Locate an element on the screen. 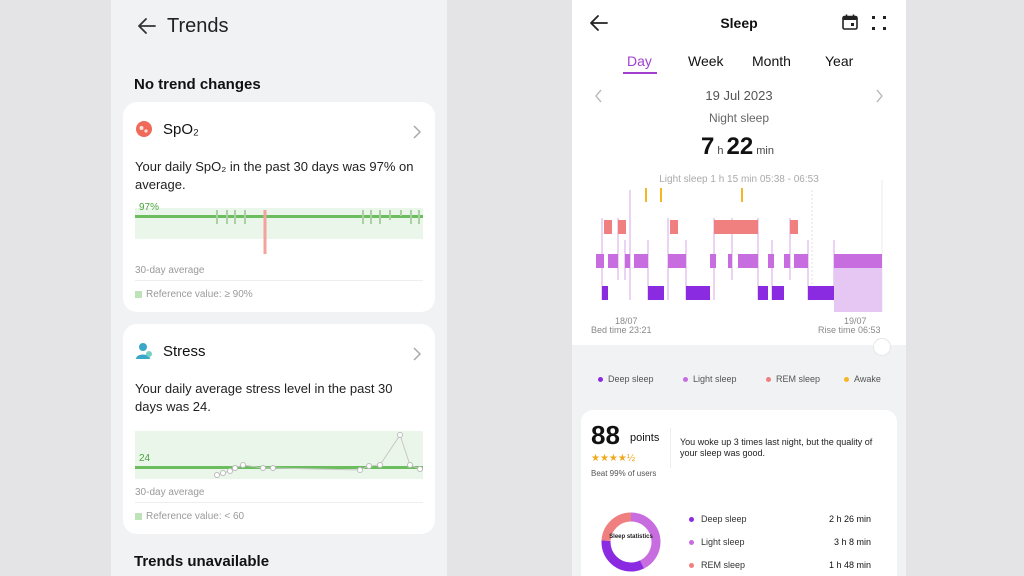 The width and height of the screenshot is (1024, 576). spo2-average-value: 97% is located at coordinates (149, 207).